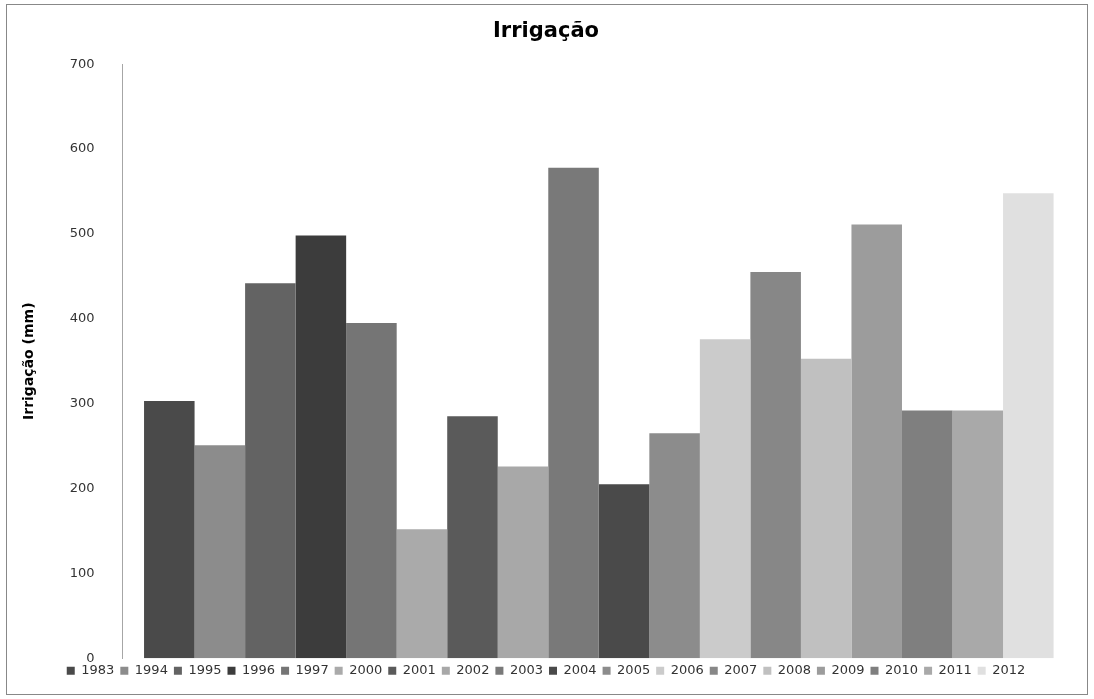 The height and width of the screenshot is (699, 1094). I want to click on y-tick-label: 200, so click(82, 487).